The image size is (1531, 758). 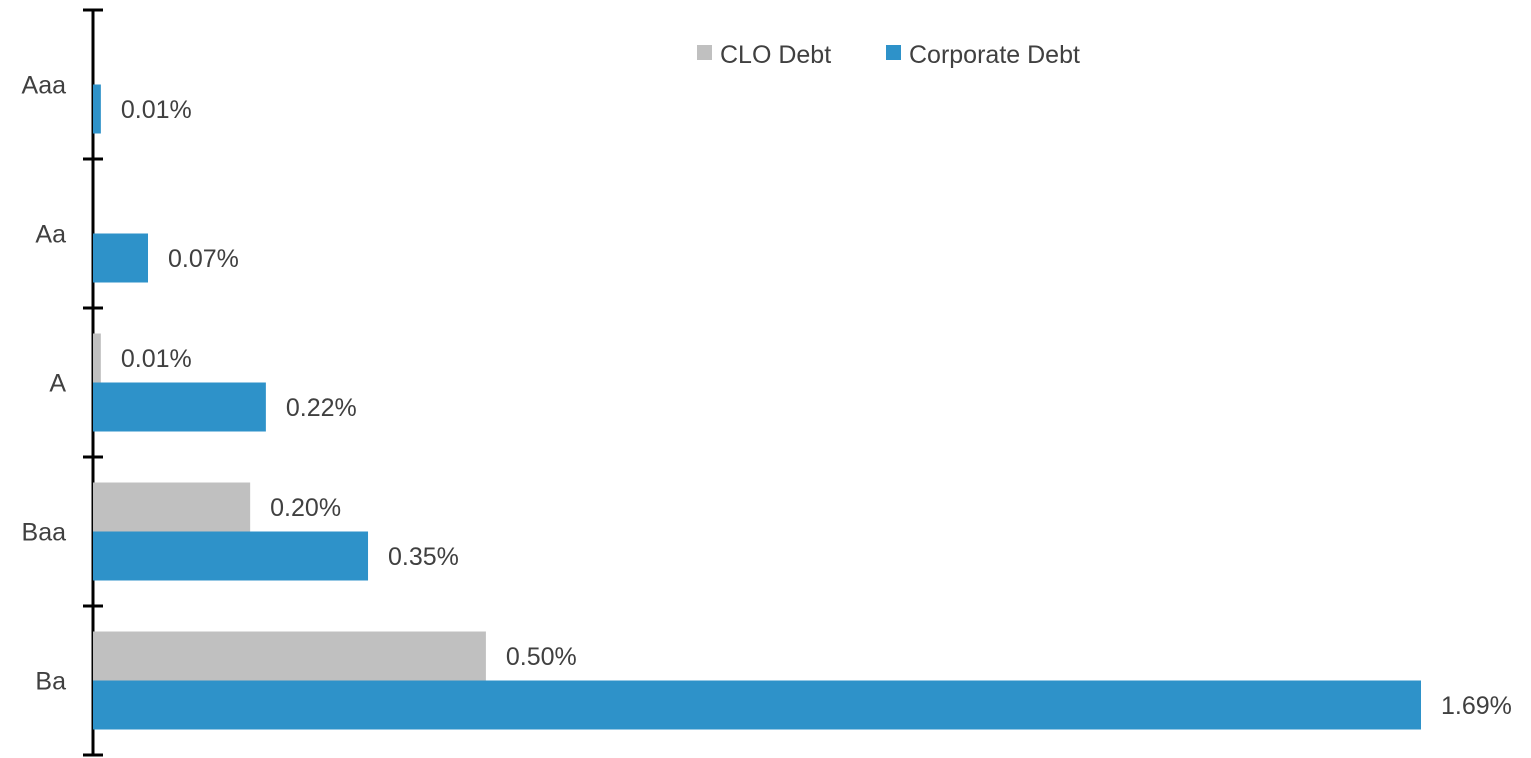 What do you see at coordinates (423, 557) in the screenshot?
I see `data-label-corporate-debt-baa: 0.35%` at bounding box center [423, 557].